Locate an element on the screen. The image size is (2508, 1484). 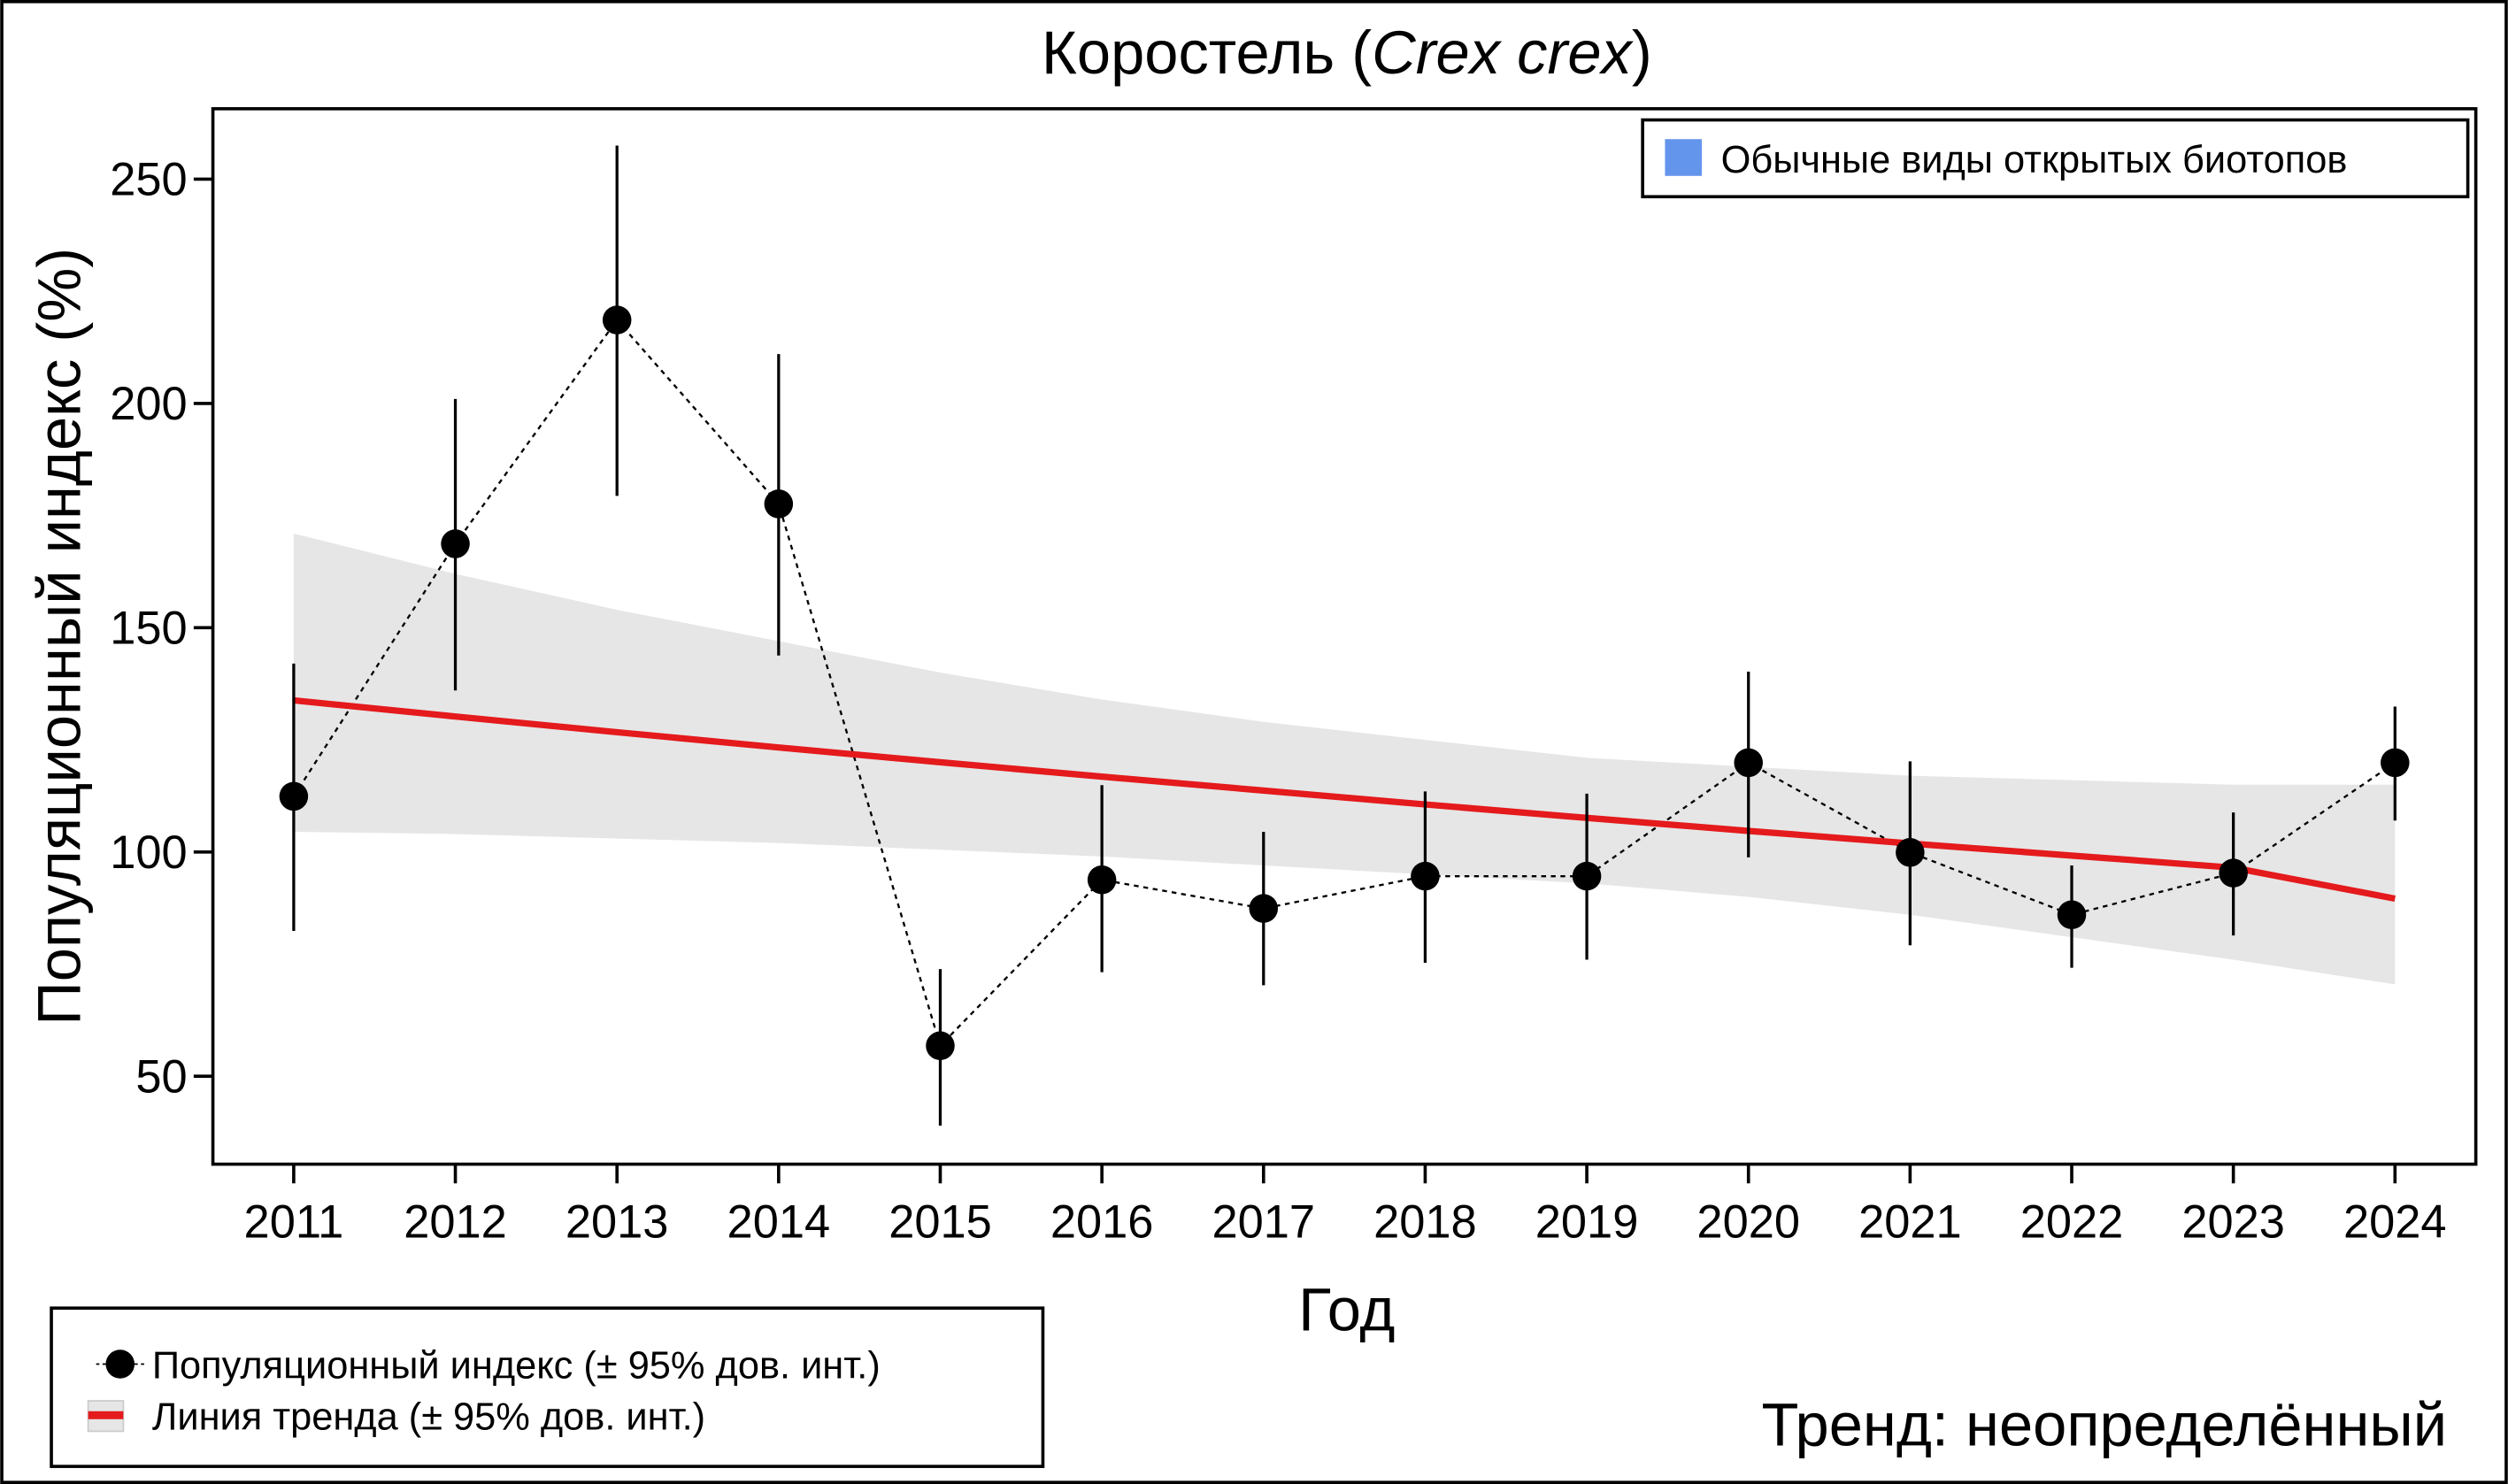
x-tick-label-2019: 2019 is located at coordinates (1587, 1223).